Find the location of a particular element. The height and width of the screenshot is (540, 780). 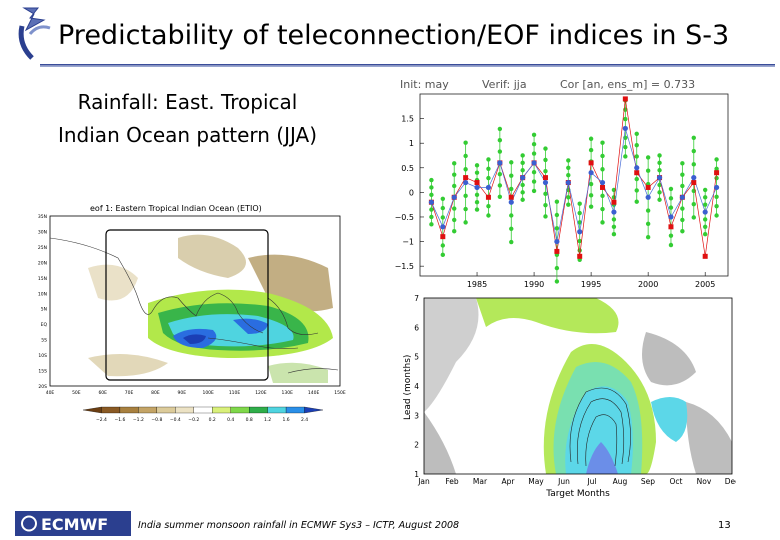

colorbar-label: 0.2 is located at coordinates (212, 420).